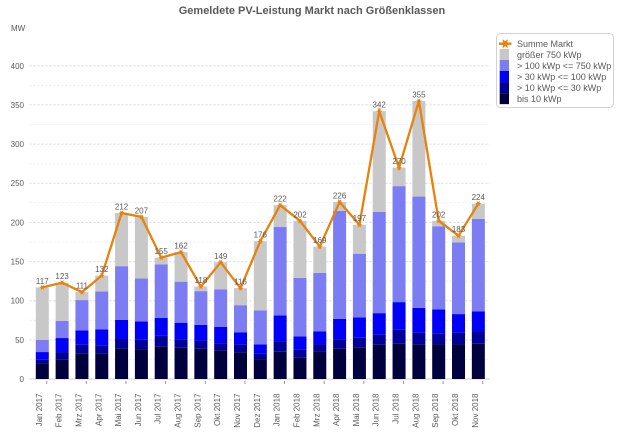 Image resolution: width=620 pixels, height=433 pixels. I want to click on svg-text: MW, so click(18, 28).